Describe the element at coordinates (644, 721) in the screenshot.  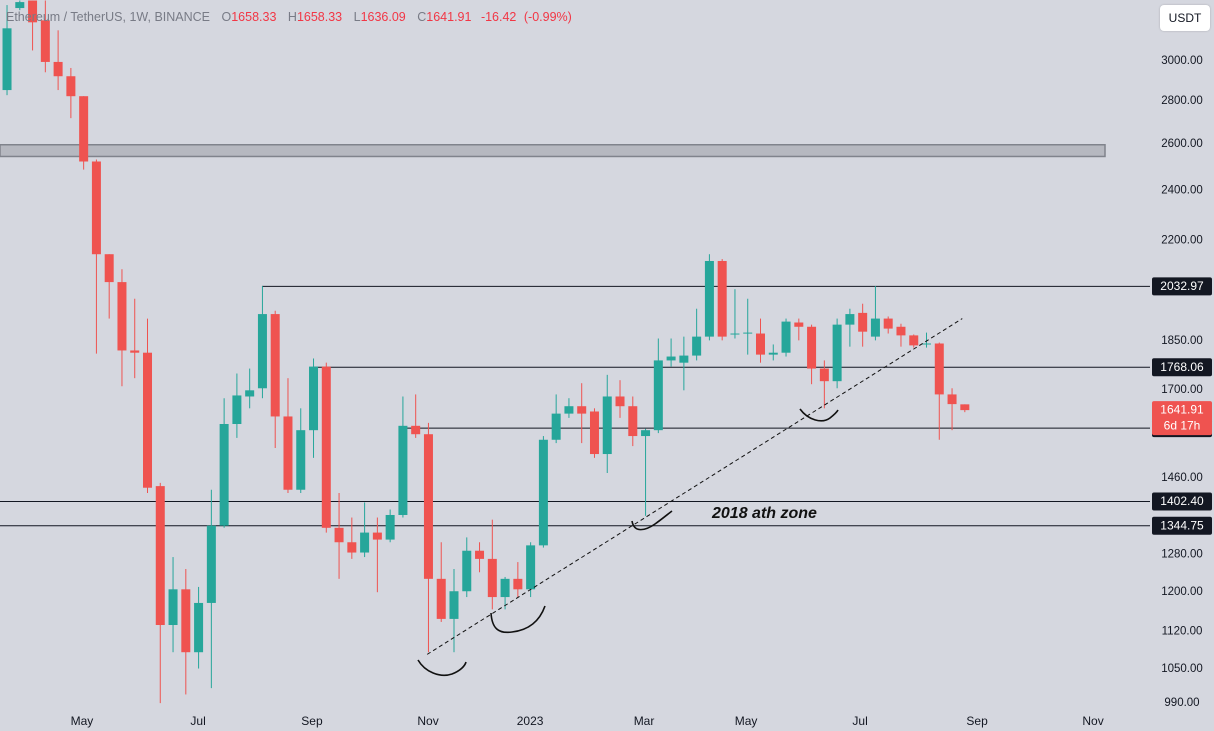
I see `x-tick-label: Mar` at that location.